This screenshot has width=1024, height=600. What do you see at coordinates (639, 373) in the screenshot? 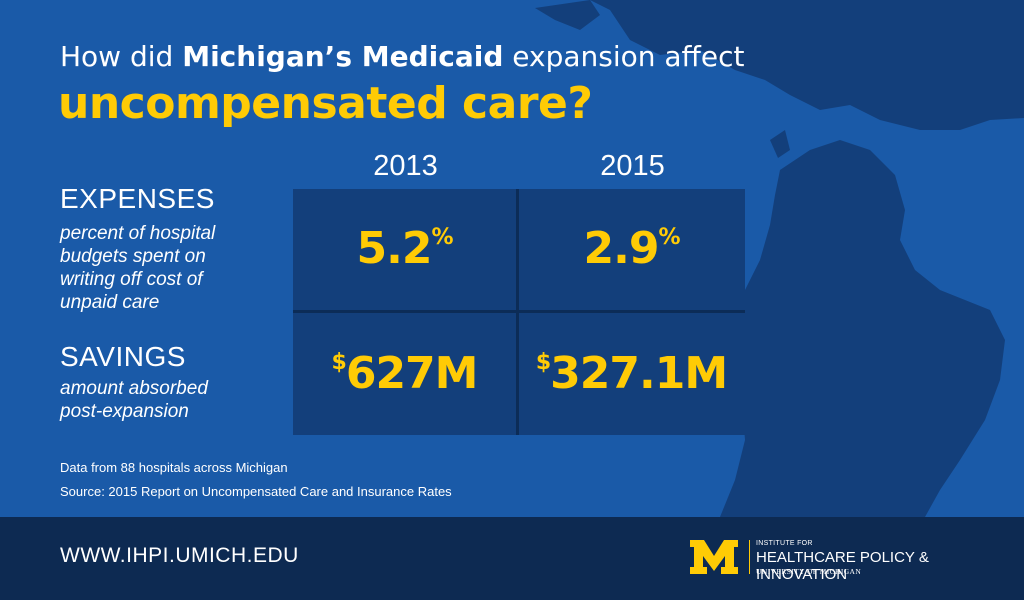
I see `value-main: 327.1M` at bounding box center [639, 373].